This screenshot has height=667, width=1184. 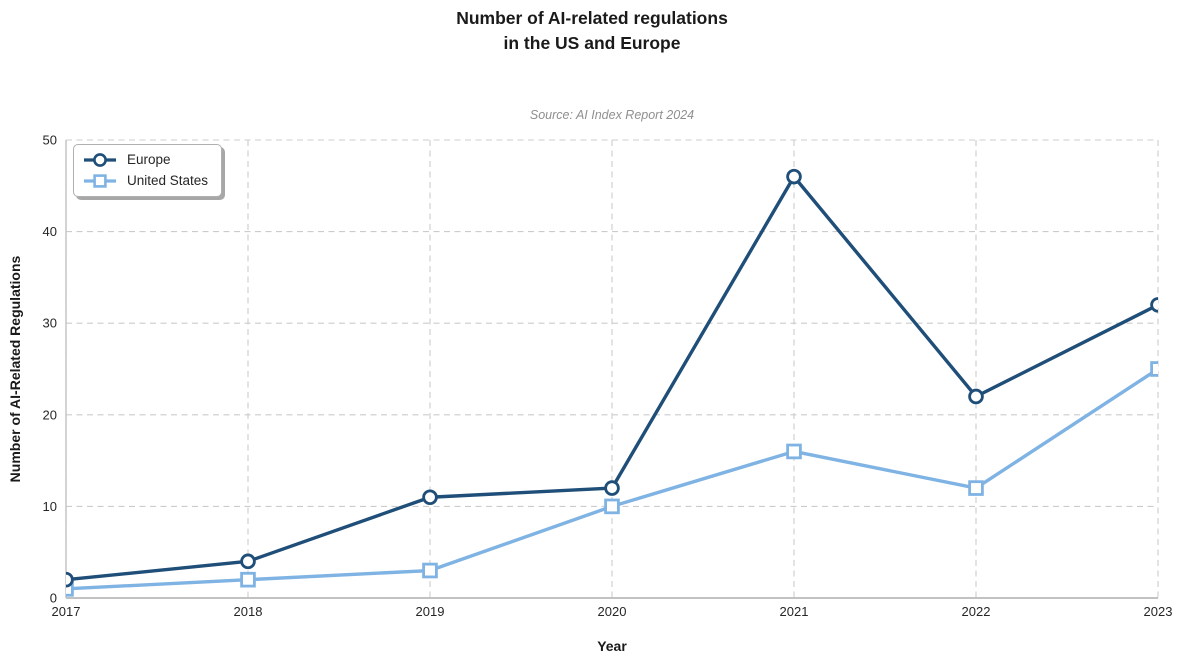 What do you see at coordinates (50, 506) in the screenshot?
I see `svg-text: 10` at bounding box center [50, 506].